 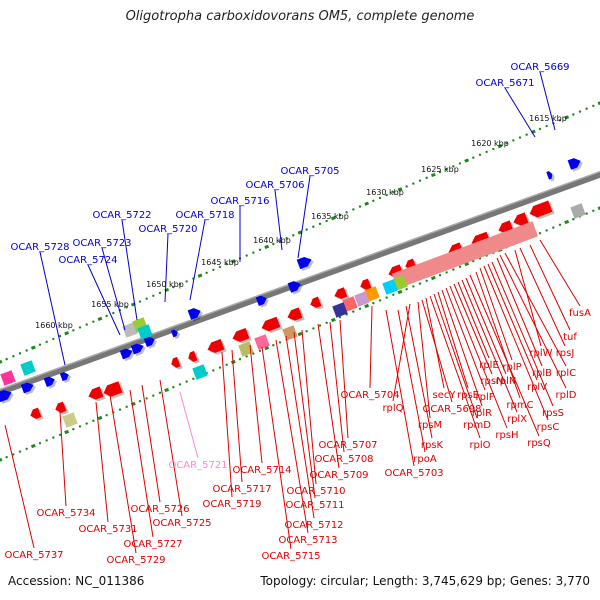 What do you see at coordinates (445, 395) in the screenshot?
I see `reverse-gene-label: secY` at bounding box center [445, 395].